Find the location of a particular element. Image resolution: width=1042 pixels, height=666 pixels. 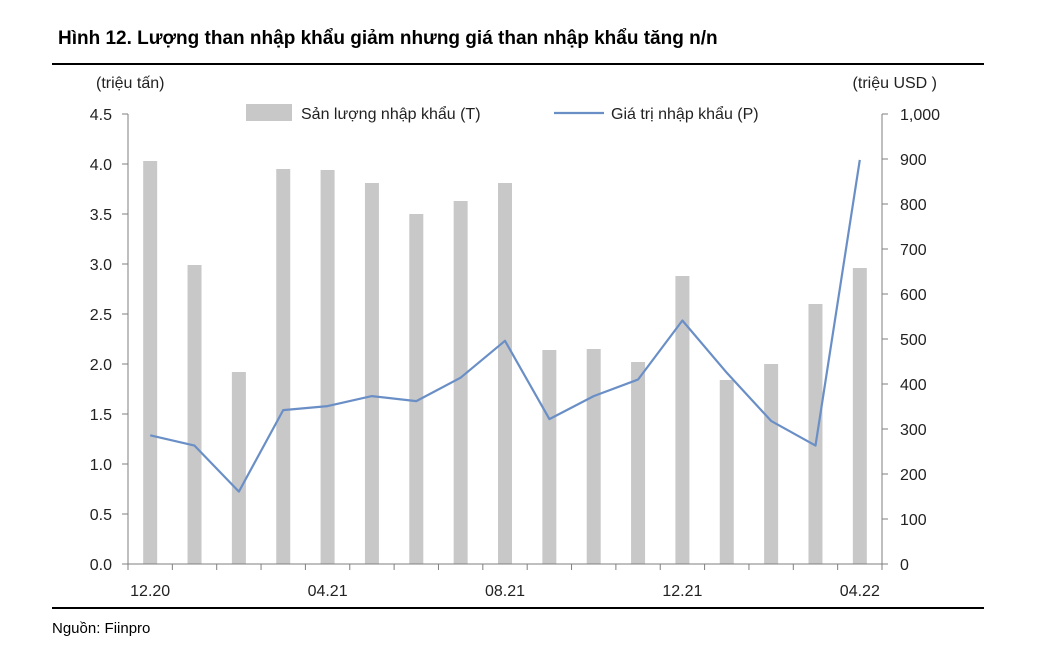

left-tick-label: 3.5 is located at coordinates (101, 215).